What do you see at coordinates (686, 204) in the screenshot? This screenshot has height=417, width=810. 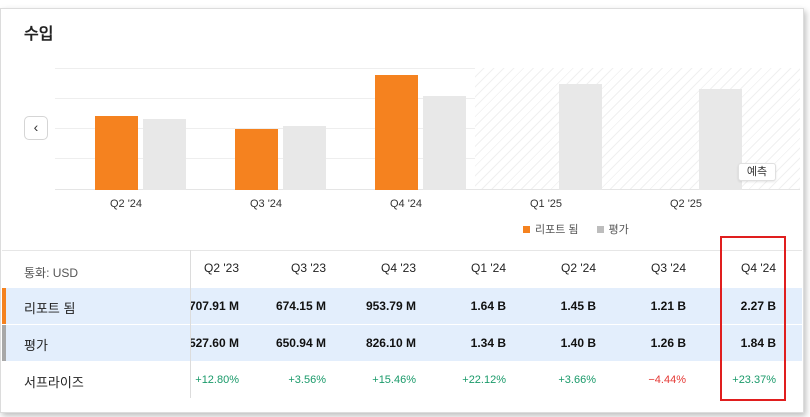 I see `x-tick-label: Q2 '25` at bounding box center [686, 204].